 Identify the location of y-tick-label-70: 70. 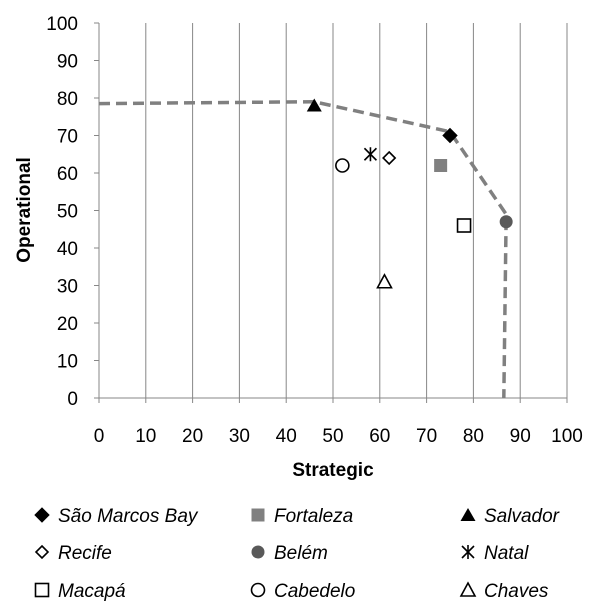
(67, 137).